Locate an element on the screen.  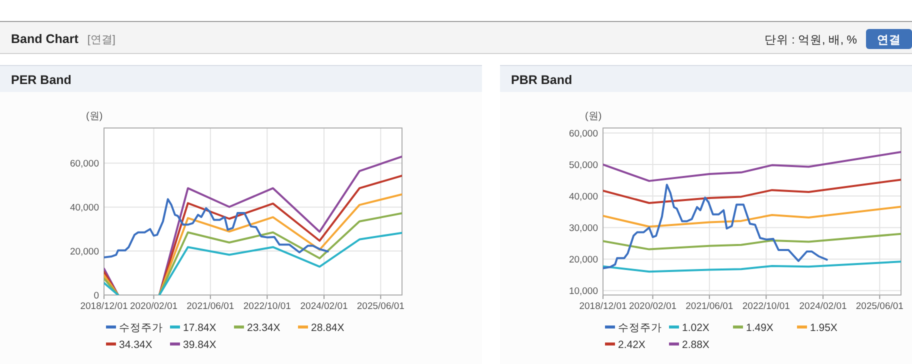
legend-label: 2.42X is located at coordinates (632, 345).